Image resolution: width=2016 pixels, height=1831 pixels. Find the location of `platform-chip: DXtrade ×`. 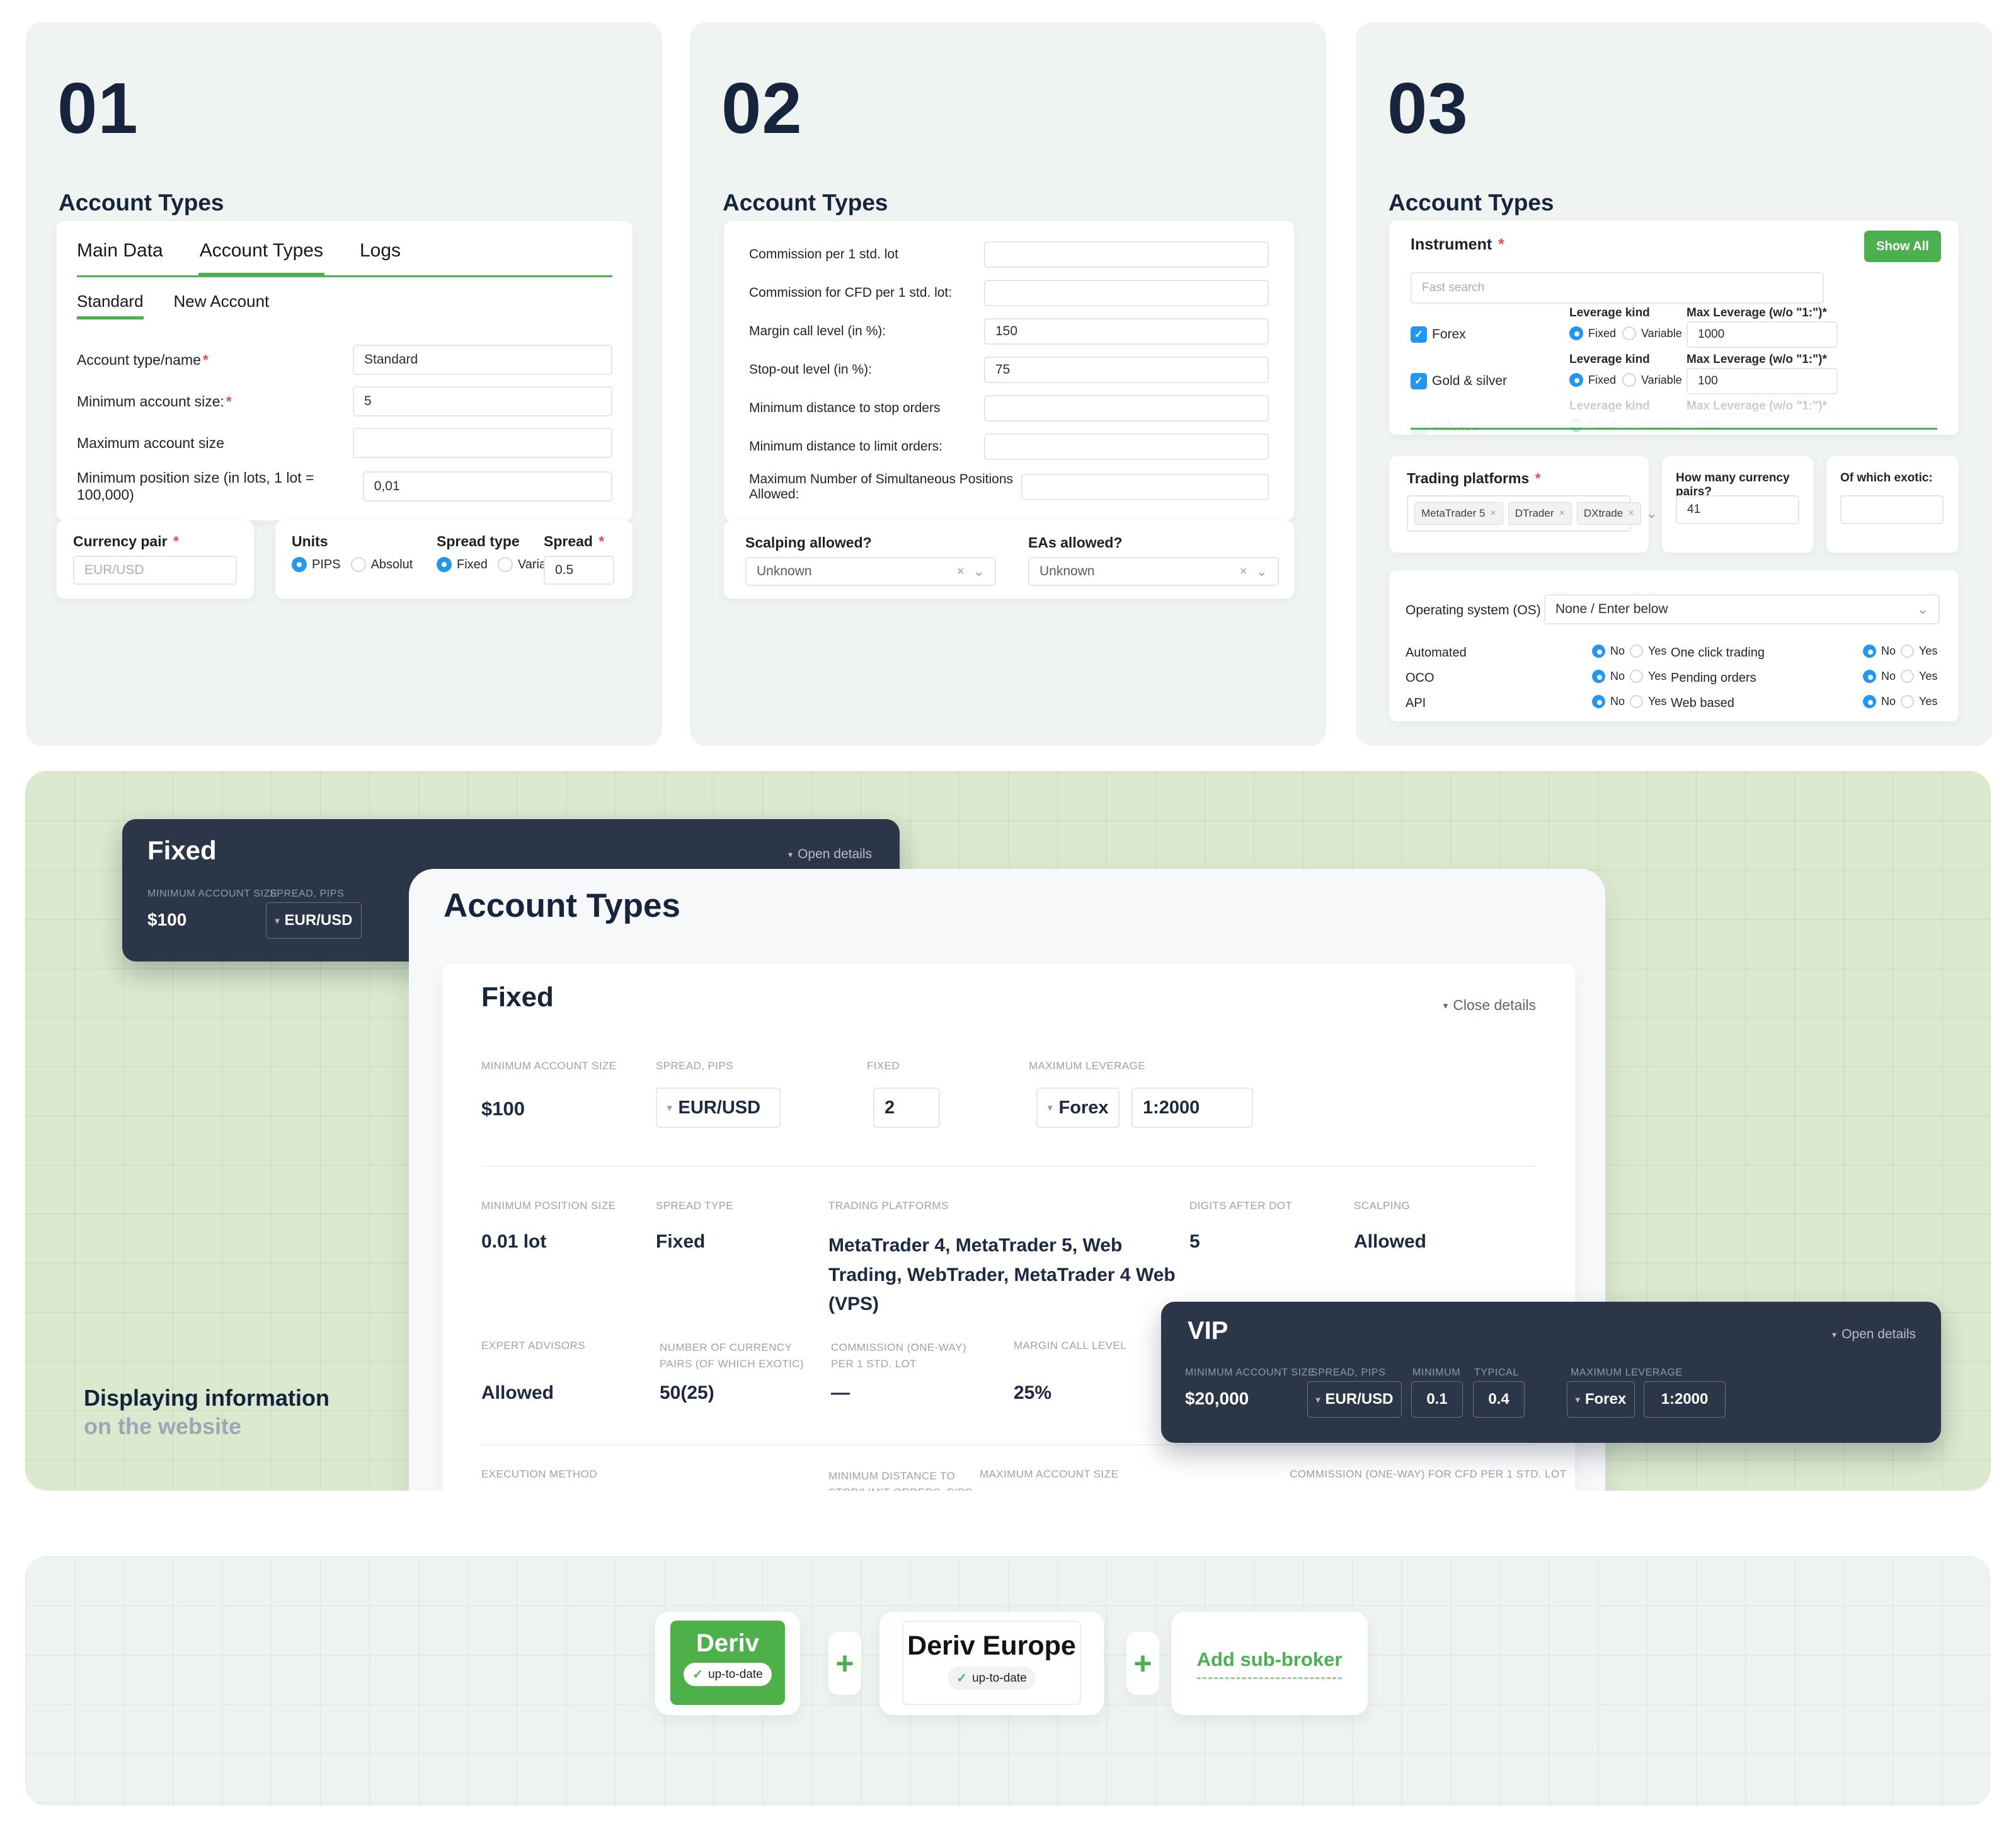

platform-chip: DXtrade × is located at coordinates (1608, 513).